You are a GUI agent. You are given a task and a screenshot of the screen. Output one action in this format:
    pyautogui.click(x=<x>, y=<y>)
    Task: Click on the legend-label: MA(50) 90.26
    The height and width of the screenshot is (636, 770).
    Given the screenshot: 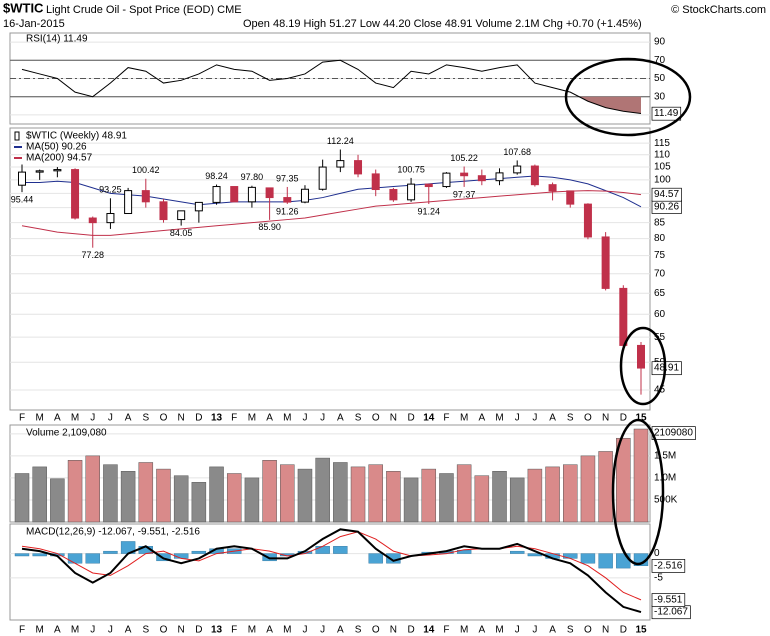 What is the action you would take?
    pyautogui.click(x=56, y=147)
    